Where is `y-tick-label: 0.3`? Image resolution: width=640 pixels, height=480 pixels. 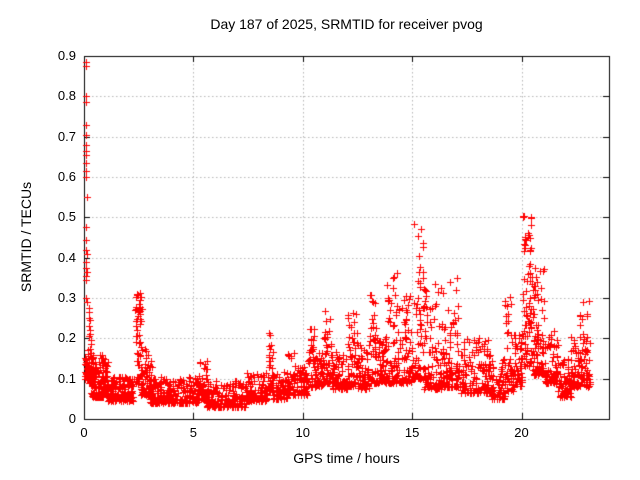
y-tick-label: 0.3 is located at coordinates (66, 297).